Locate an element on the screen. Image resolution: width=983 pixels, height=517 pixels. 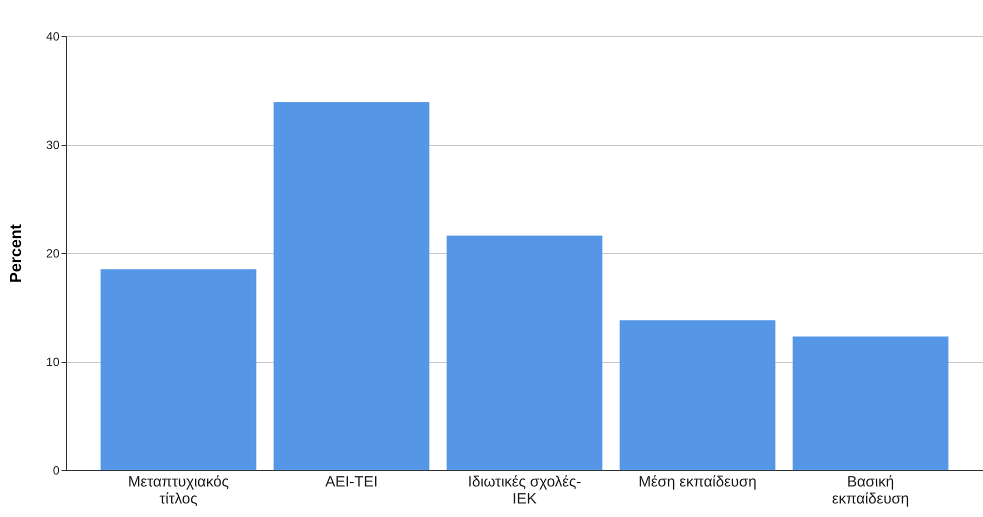
y-tick-label: 10 is located at coordinates (53, 362).